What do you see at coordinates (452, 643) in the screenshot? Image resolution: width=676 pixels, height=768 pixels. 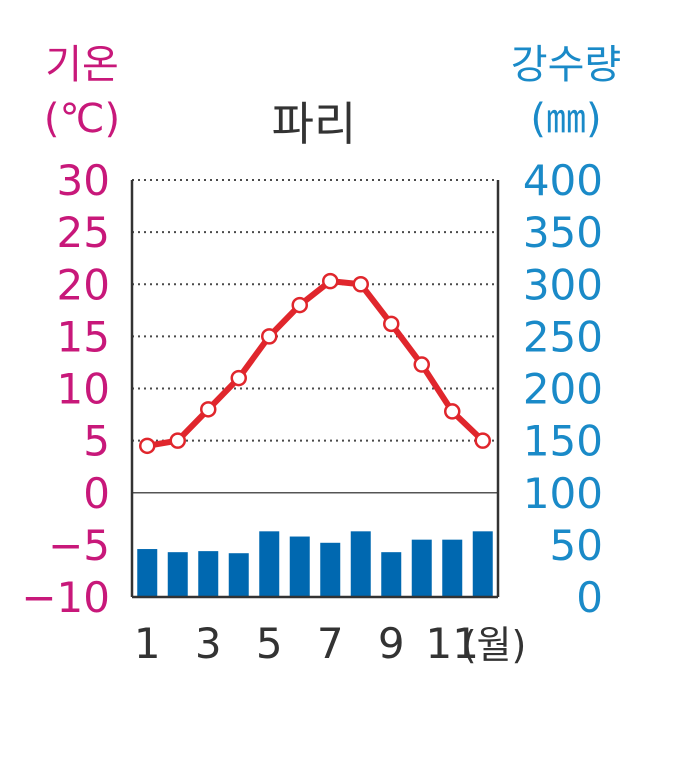 I see `month-tick-label: 11` at bounding box center [452, 643].